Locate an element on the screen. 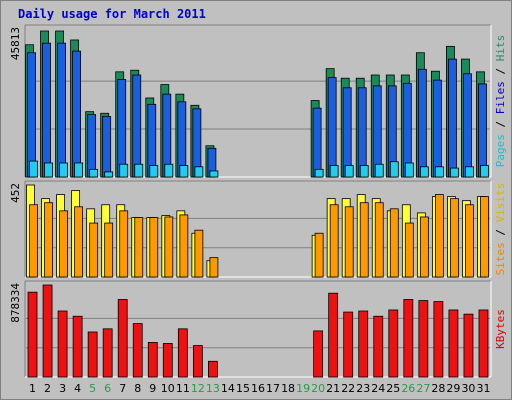 The image size is (512, 400). x-tick-label-day-23: 23 is located at coordinates (363, 388).